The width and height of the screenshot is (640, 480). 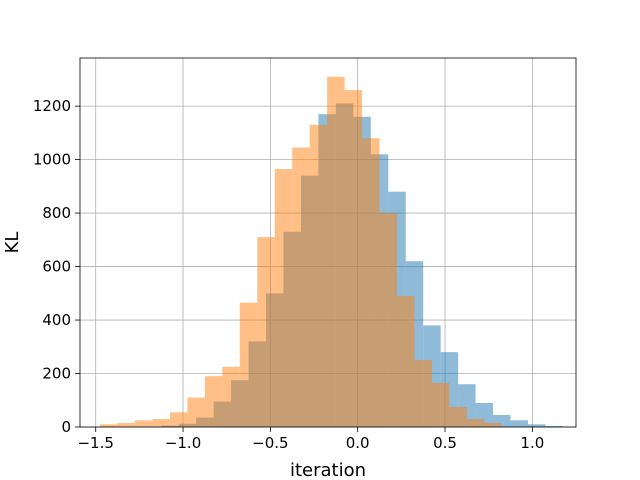 What do you see at coordinates (56, 320) in the screenshot?
I see `y-tick-label: 400` at bounding box center [56, 320].